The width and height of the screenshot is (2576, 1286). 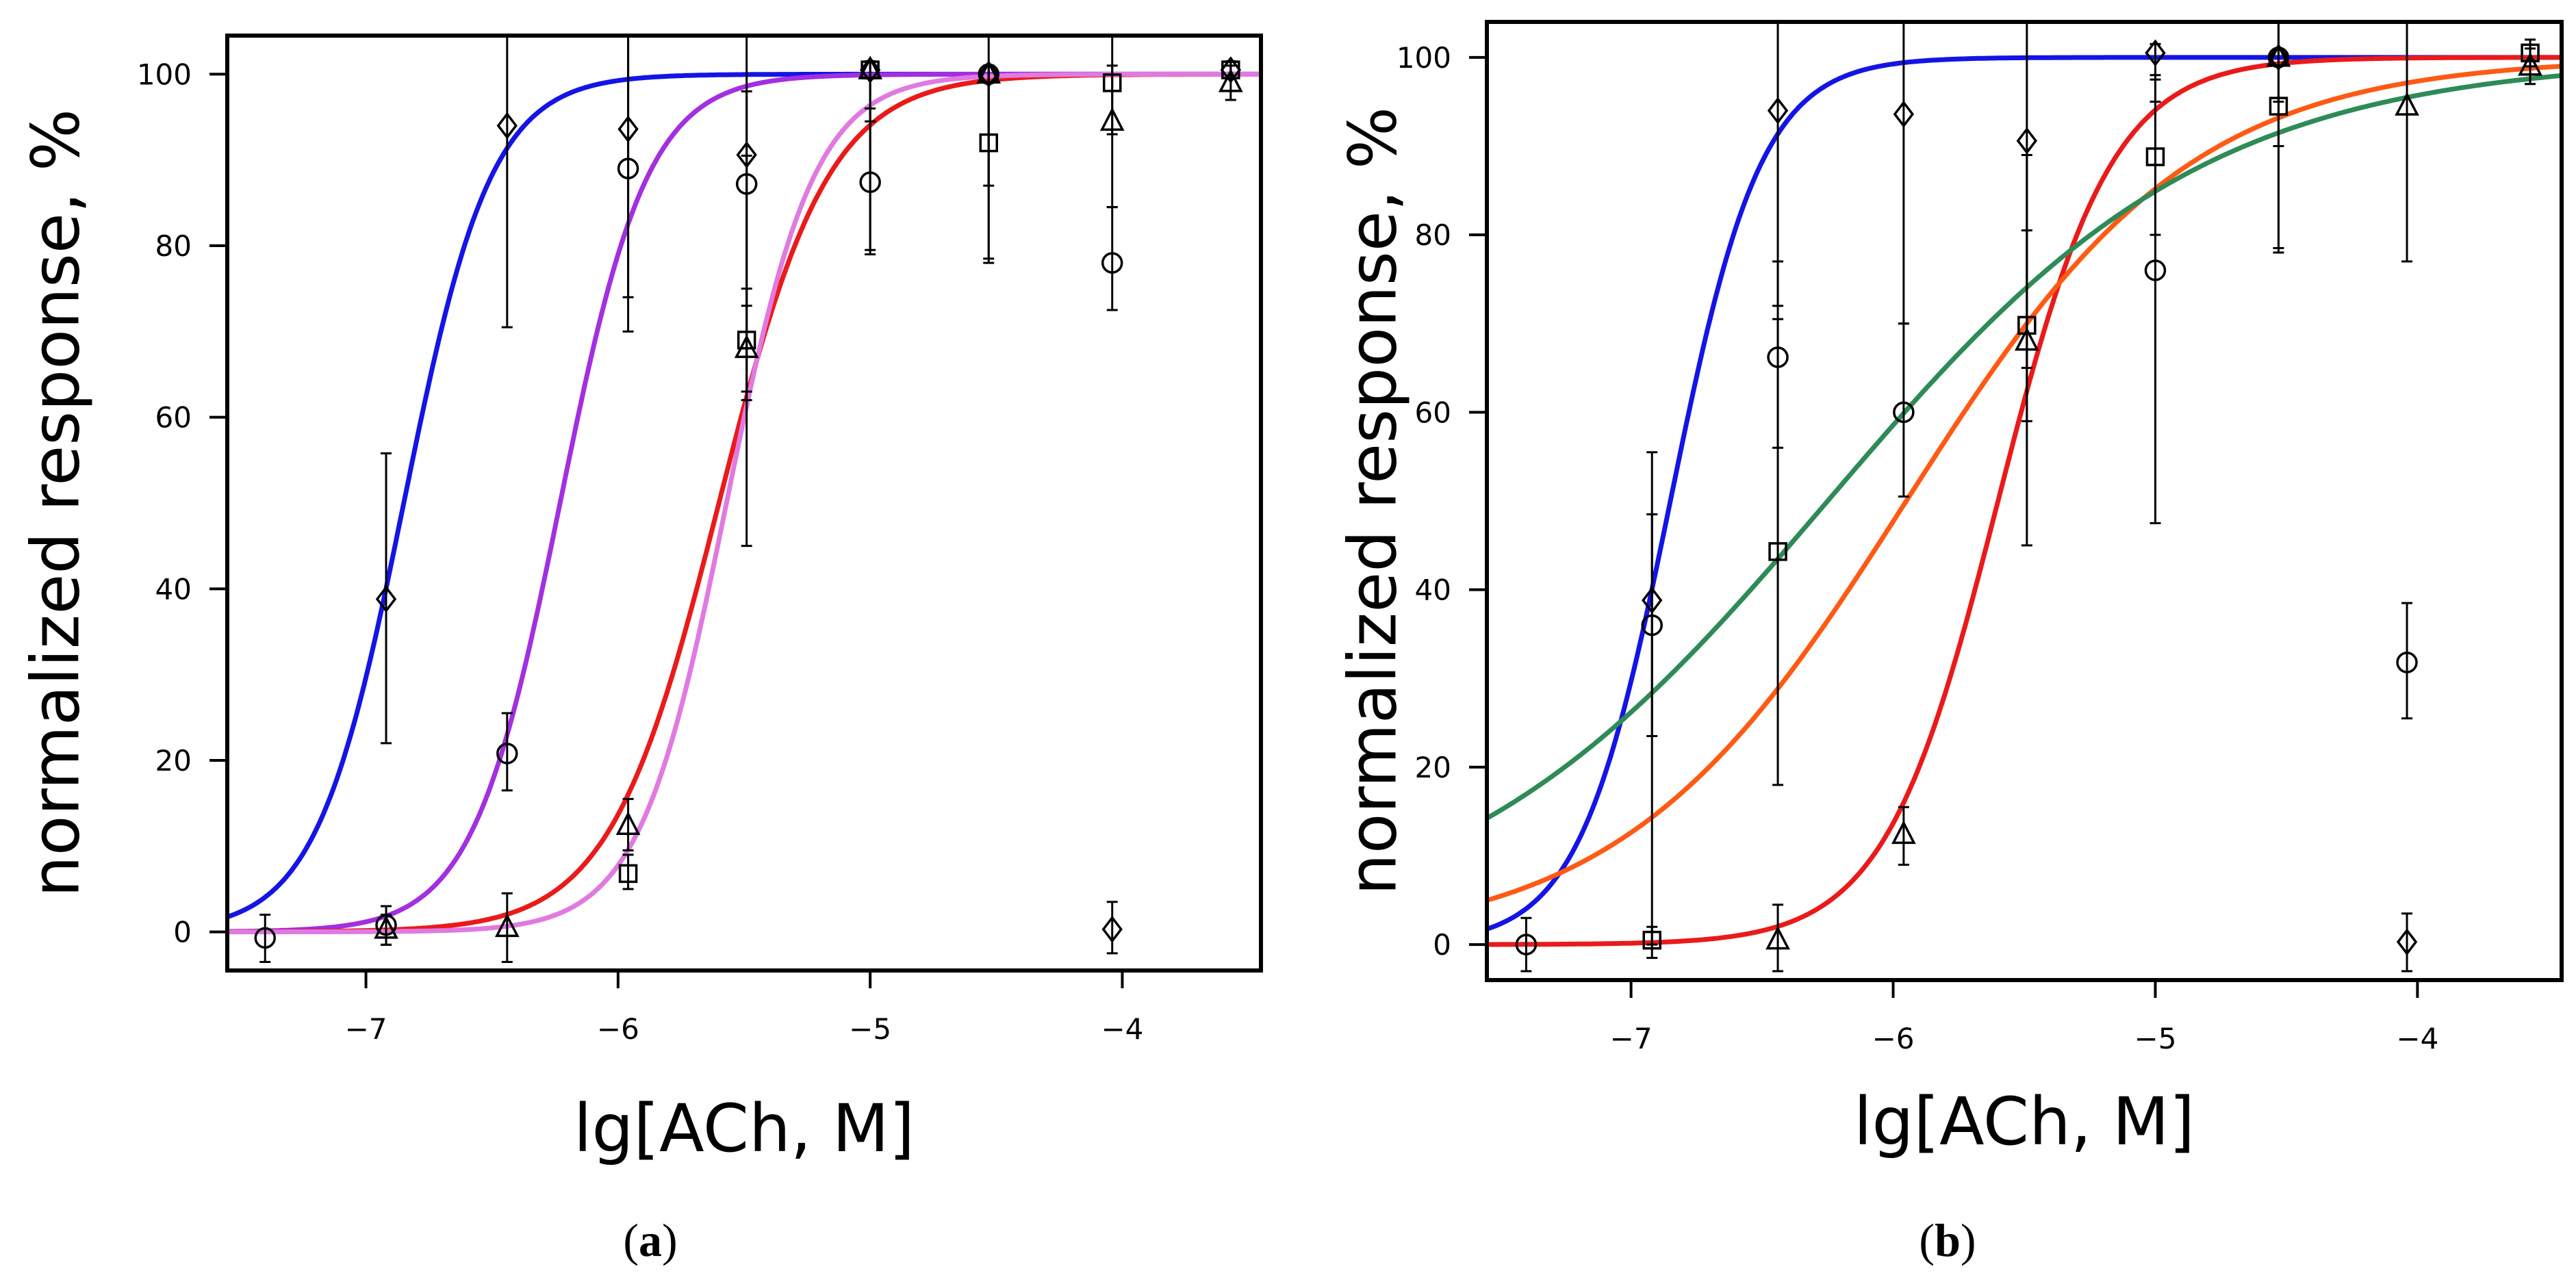 I want to click on panel-a-y-tick-label: 40, so click(x=173, y=589).